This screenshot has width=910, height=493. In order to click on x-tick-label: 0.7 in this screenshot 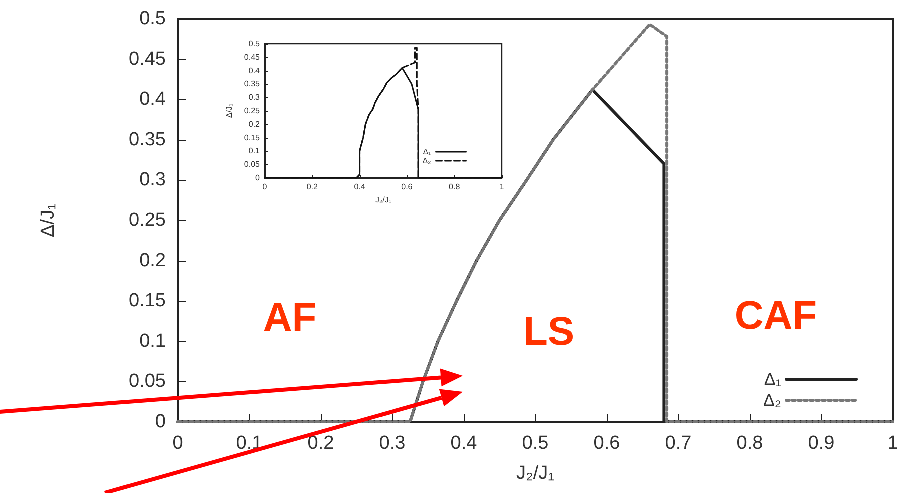, I will do `click(678, 443)`.